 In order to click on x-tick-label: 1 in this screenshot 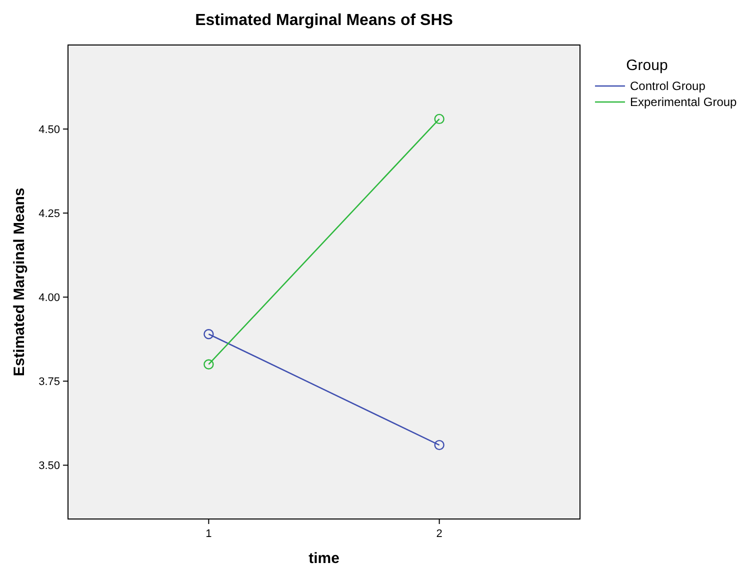, I will do `click(209, 534)`.